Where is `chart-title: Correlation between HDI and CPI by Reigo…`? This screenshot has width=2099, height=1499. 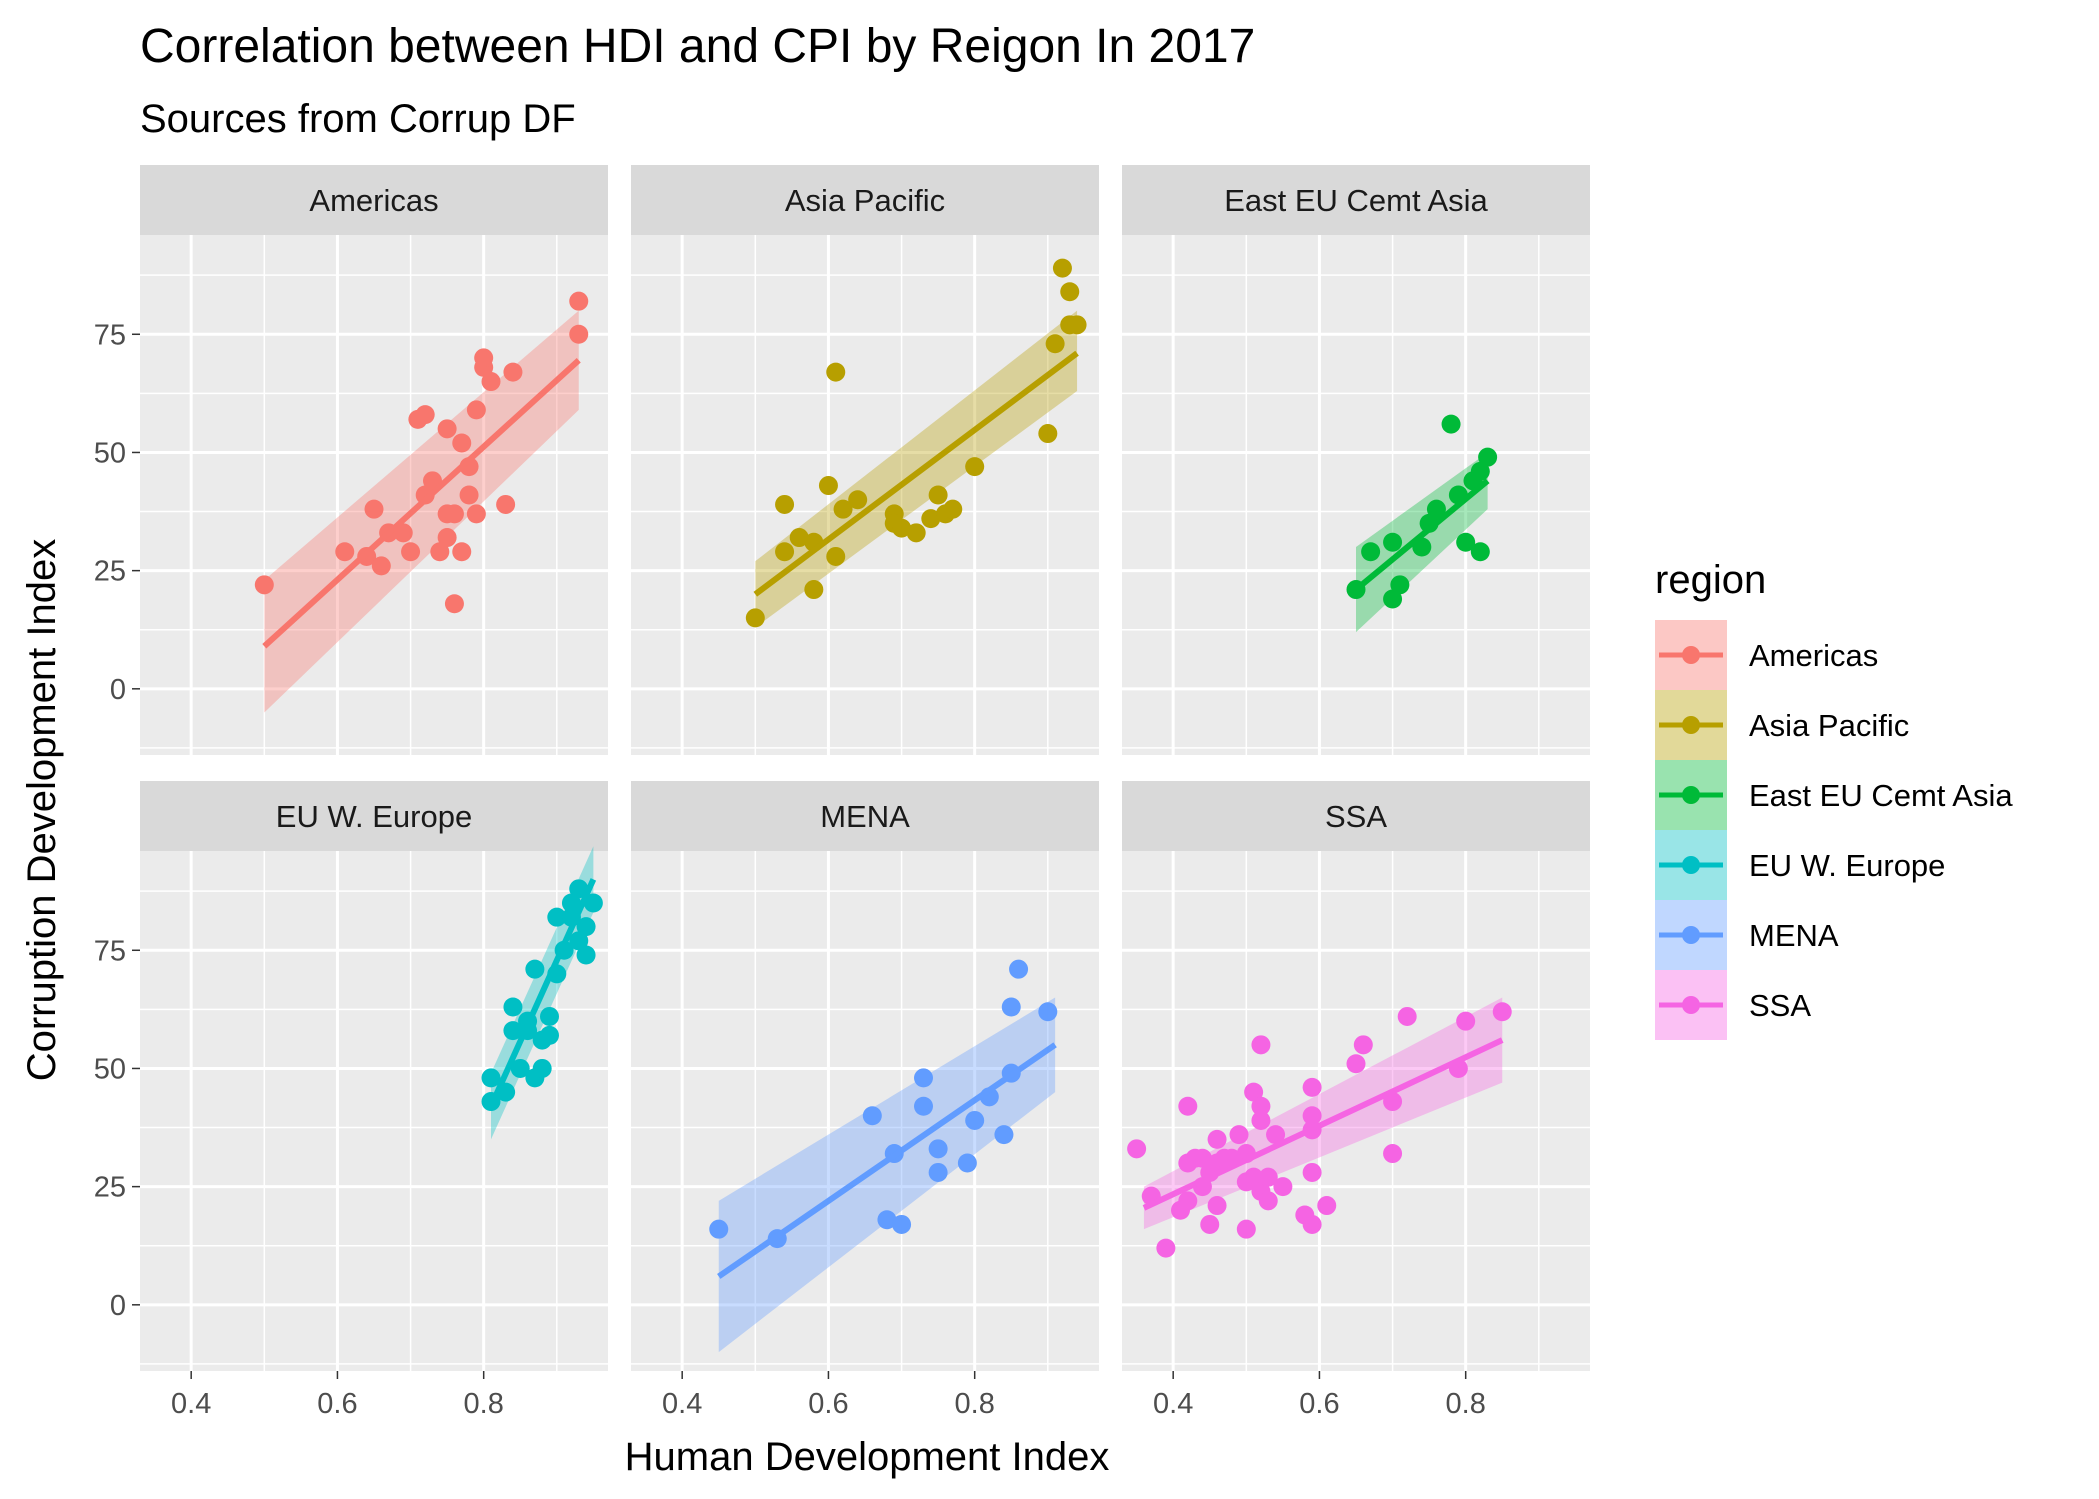
chart-title: Correlation between HDI and CPI by Reigo… is located at coordinates (697, 46).